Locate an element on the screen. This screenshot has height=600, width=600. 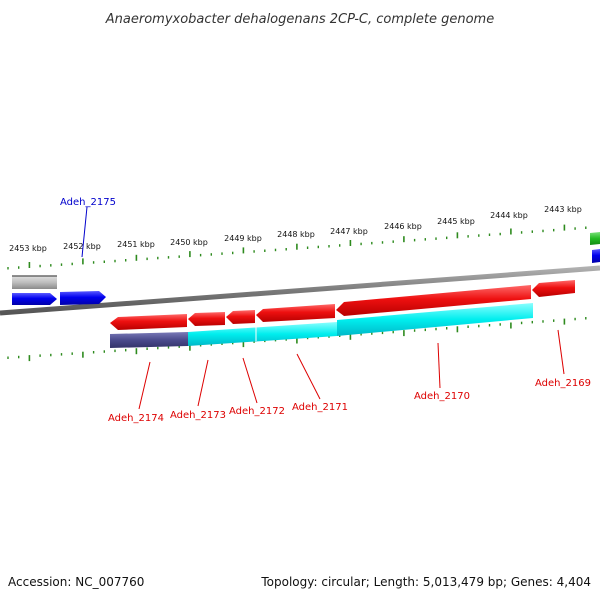
scale-label: 2453 kbp is located at coordinates (28, 248).